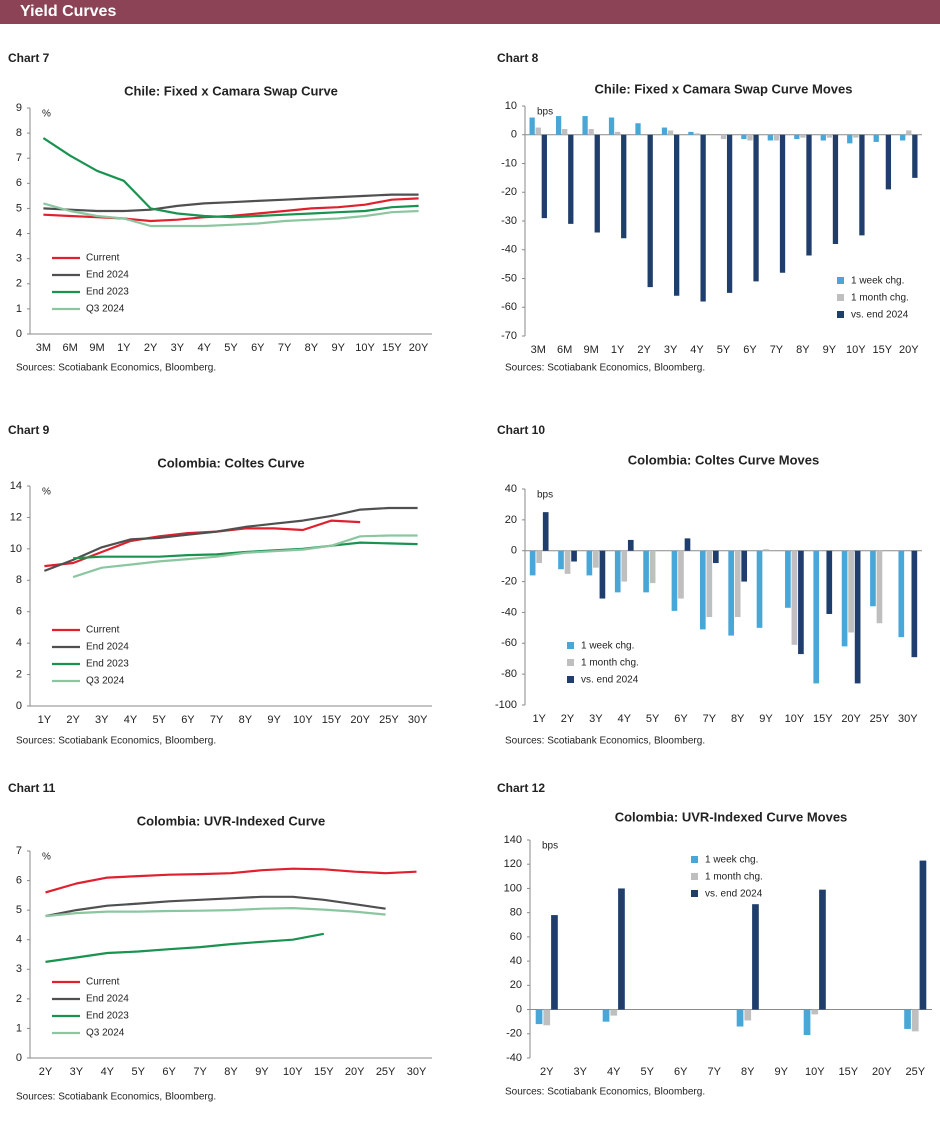 Image resolution: width=940 pixels, height=1131 pixels. Describe the element at coordinates (731, 816) in the screenshot. I see `chart-title: Colombia: UVR-Indexed Curve Moves` at that location.